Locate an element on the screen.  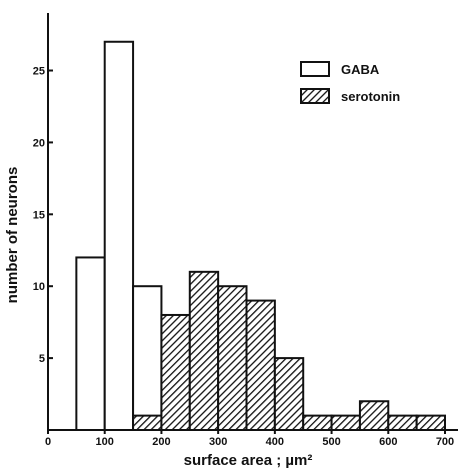
x-tick-label-200: 200 is located at coordinates (161, 442).